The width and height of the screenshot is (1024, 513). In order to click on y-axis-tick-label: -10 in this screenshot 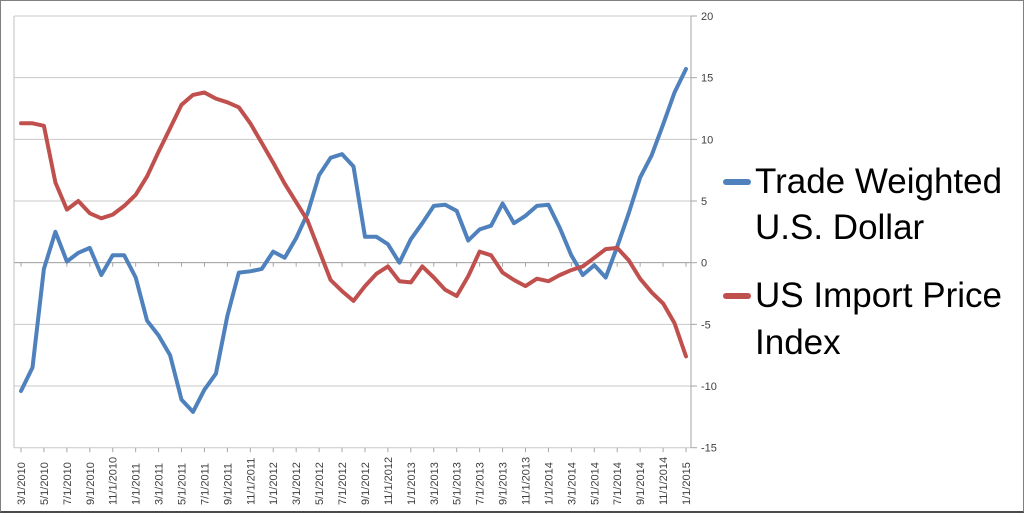, I will do `click(709, 387)`.